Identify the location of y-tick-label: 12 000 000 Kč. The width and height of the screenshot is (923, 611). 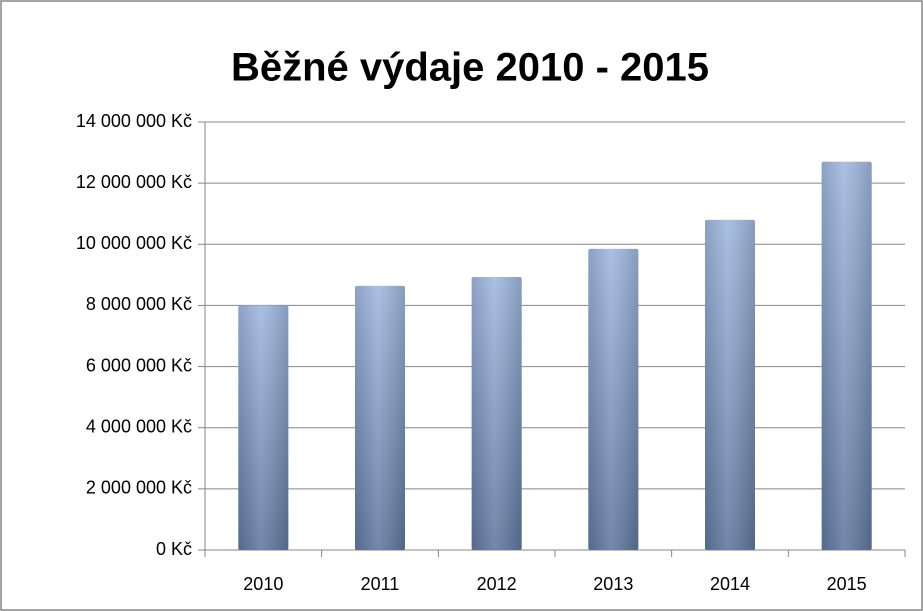
(134, 182).